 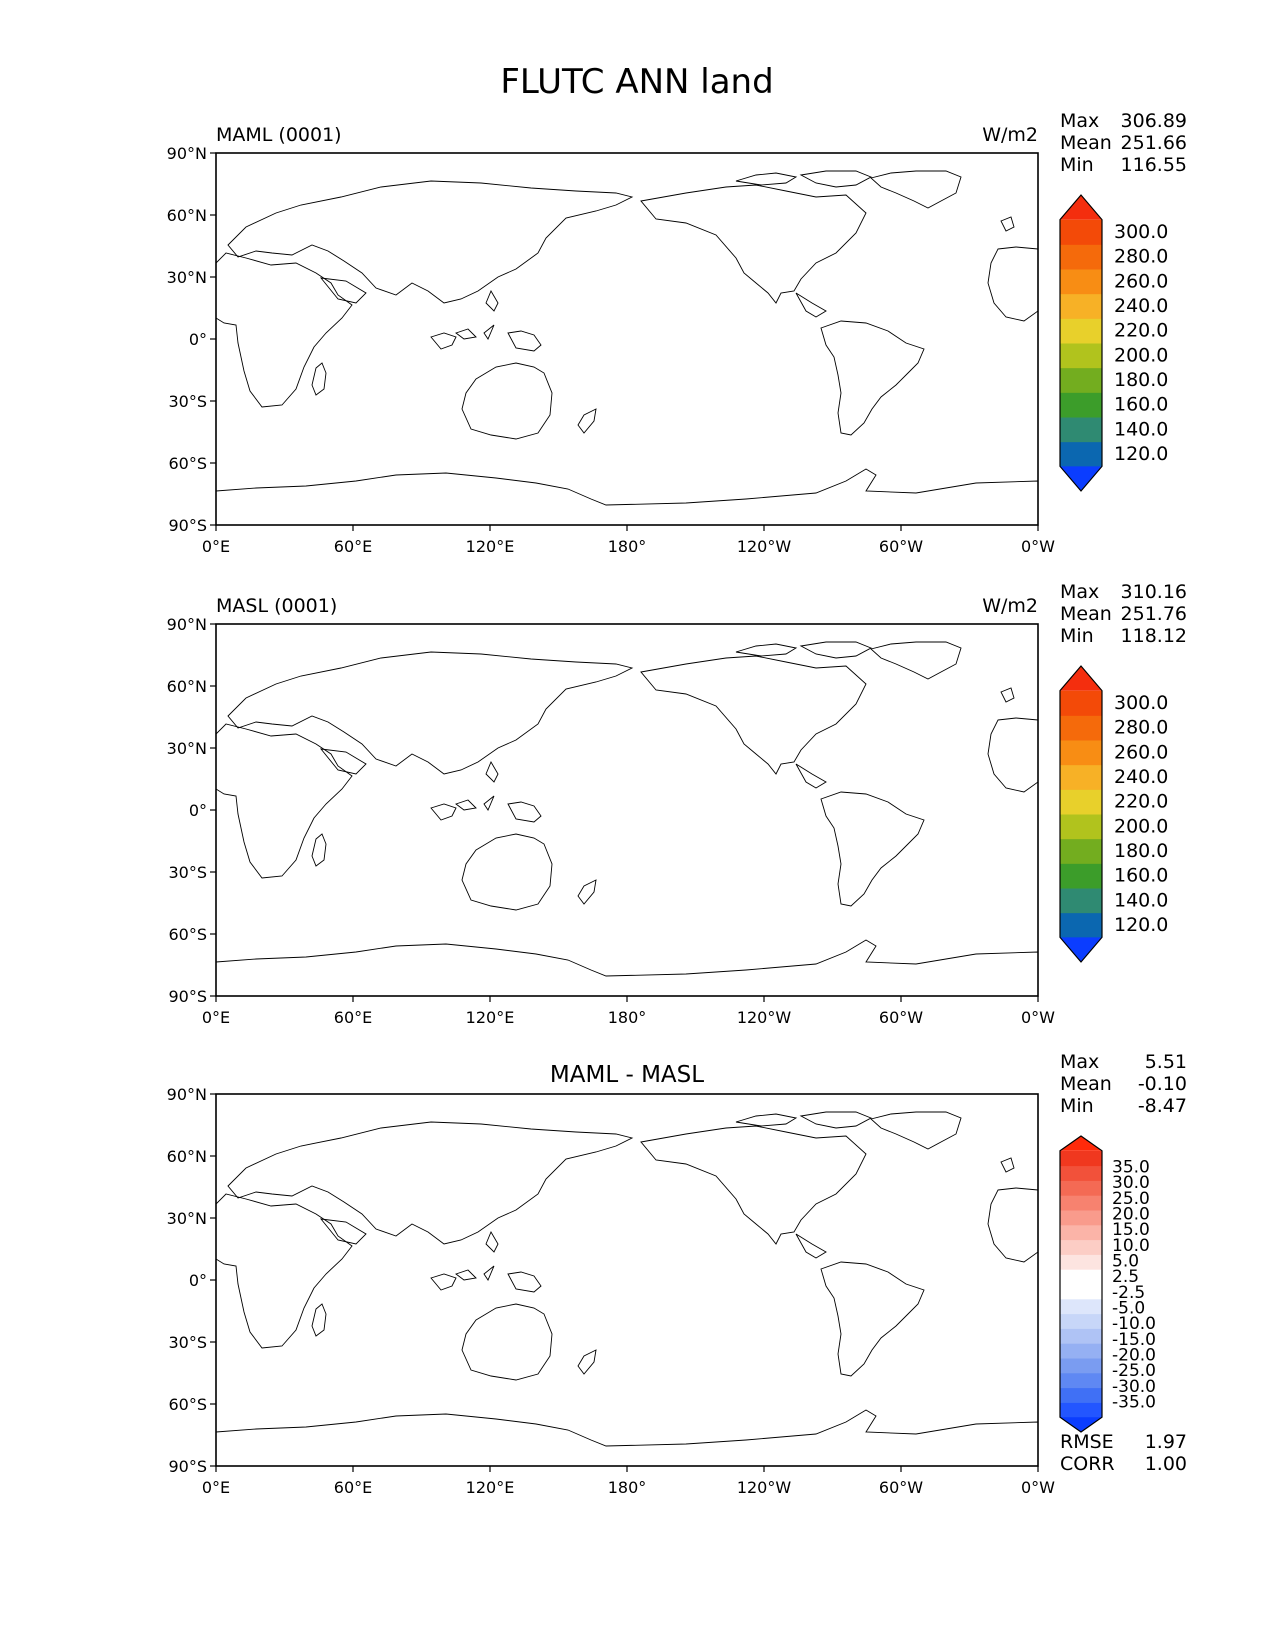 What do you see at coordinates (276, 606) in the screenshot?
I see `panel-left-label: MASL (0001)` at bounding box center [276, 606].